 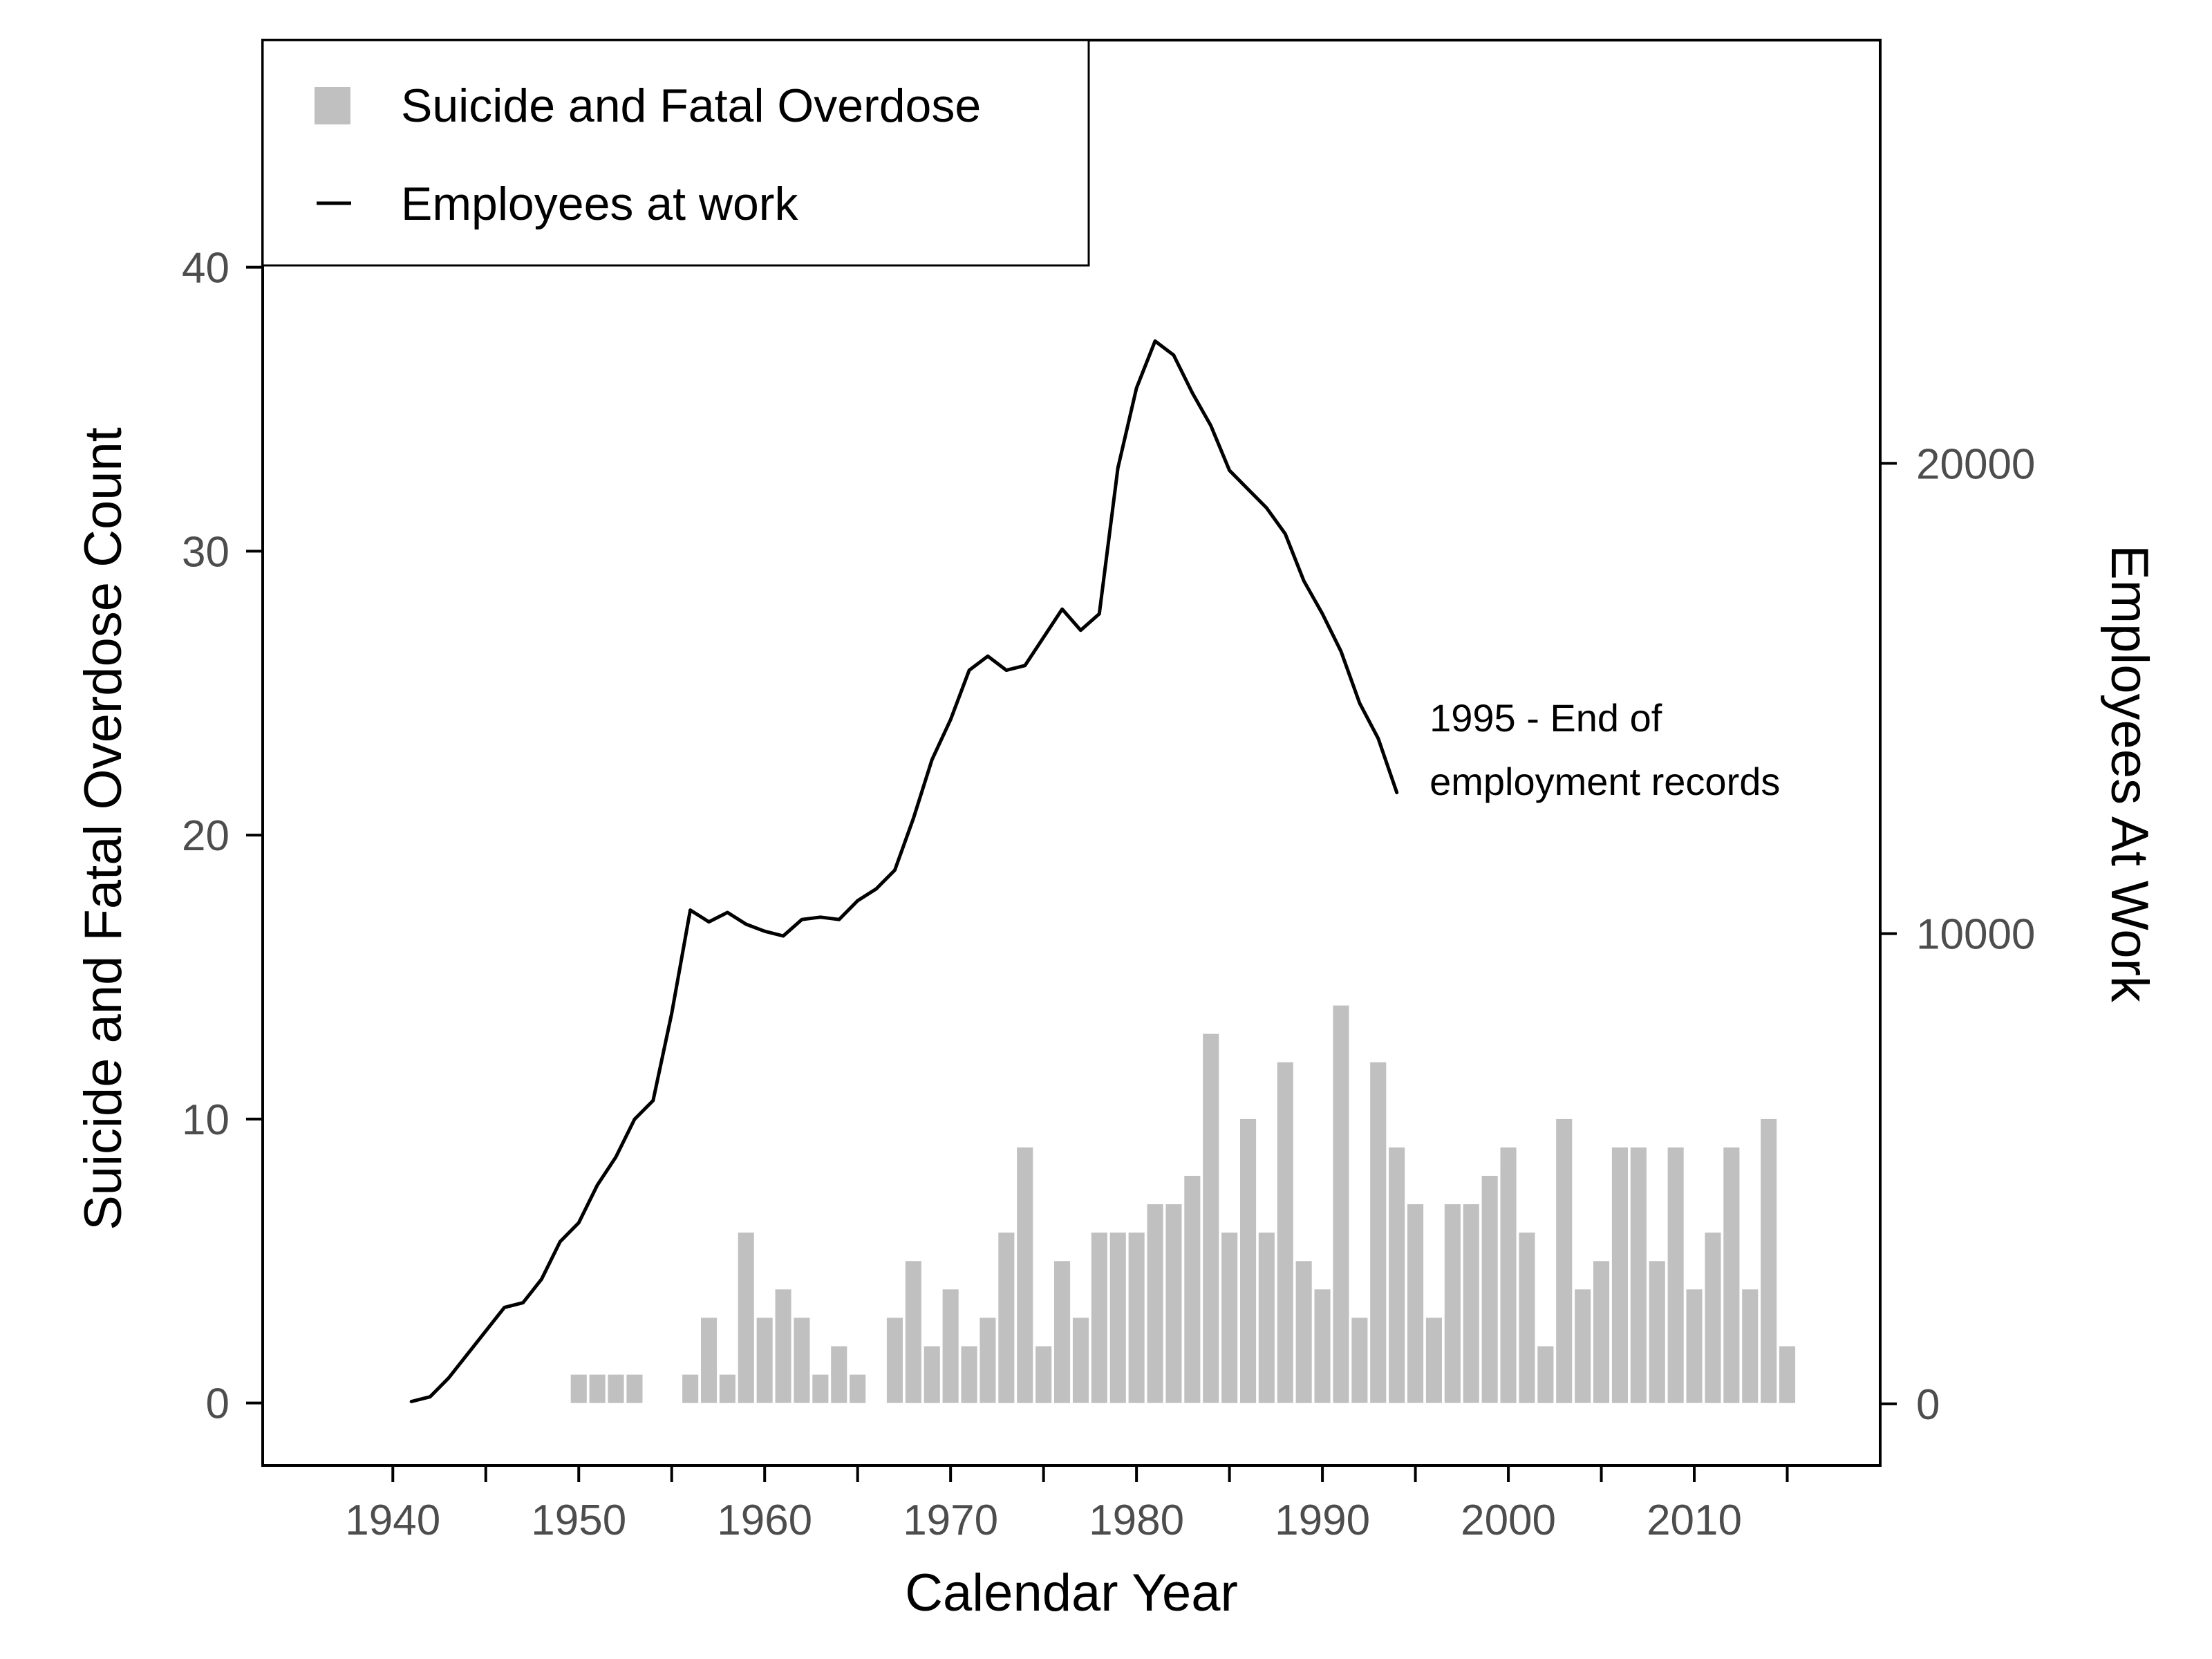 I want to click on x-tick-label-2000: 2000, so click(x=1508, y=1521).